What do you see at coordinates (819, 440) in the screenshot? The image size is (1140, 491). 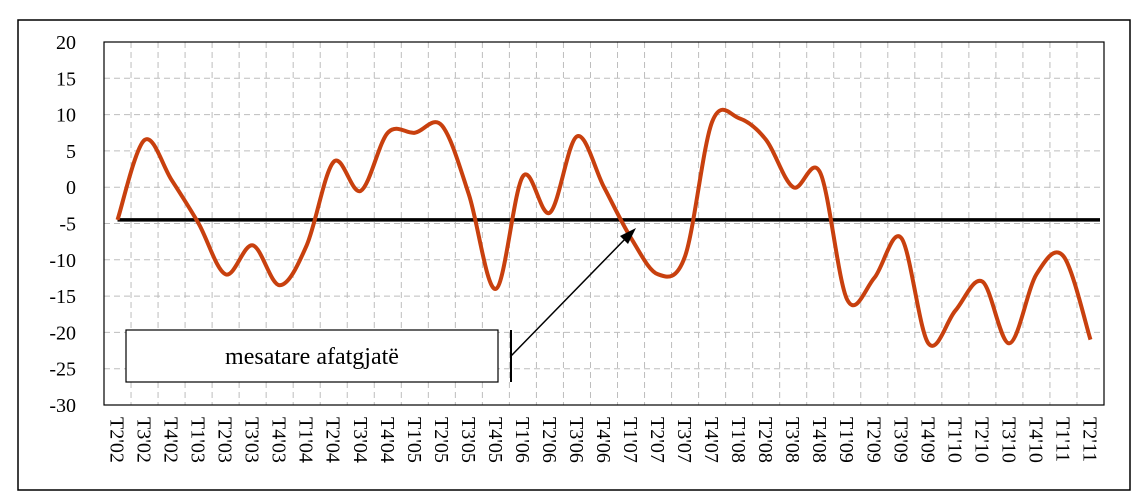 I see `x-tick-label: T4'08` at bounding box center [819, 440].